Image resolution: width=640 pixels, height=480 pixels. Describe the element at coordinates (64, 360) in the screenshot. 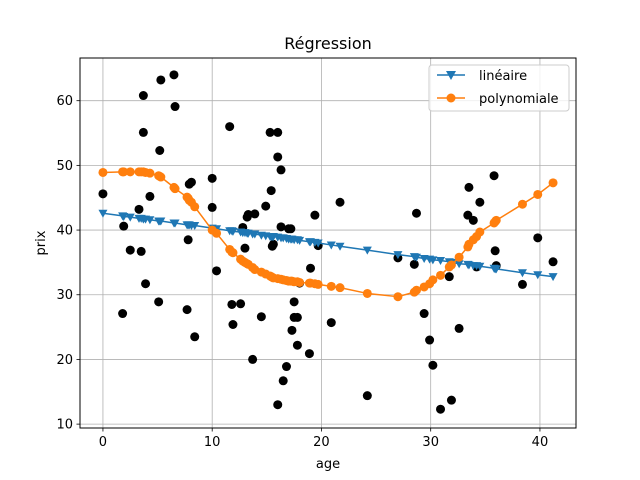

I see `y-tick-label: 20` at that location.